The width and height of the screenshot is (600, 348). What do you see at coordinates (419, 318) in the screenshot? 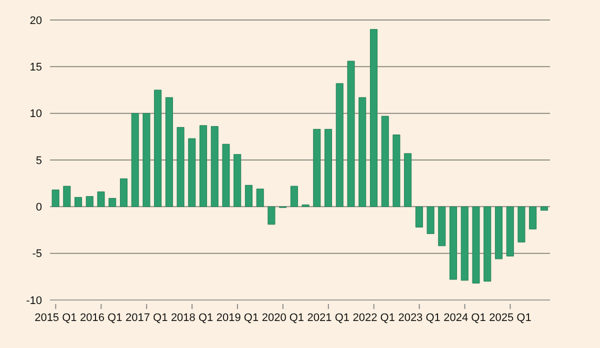
I see `x-tick-label: 2023 Q1` at bounding box center [419, 318].